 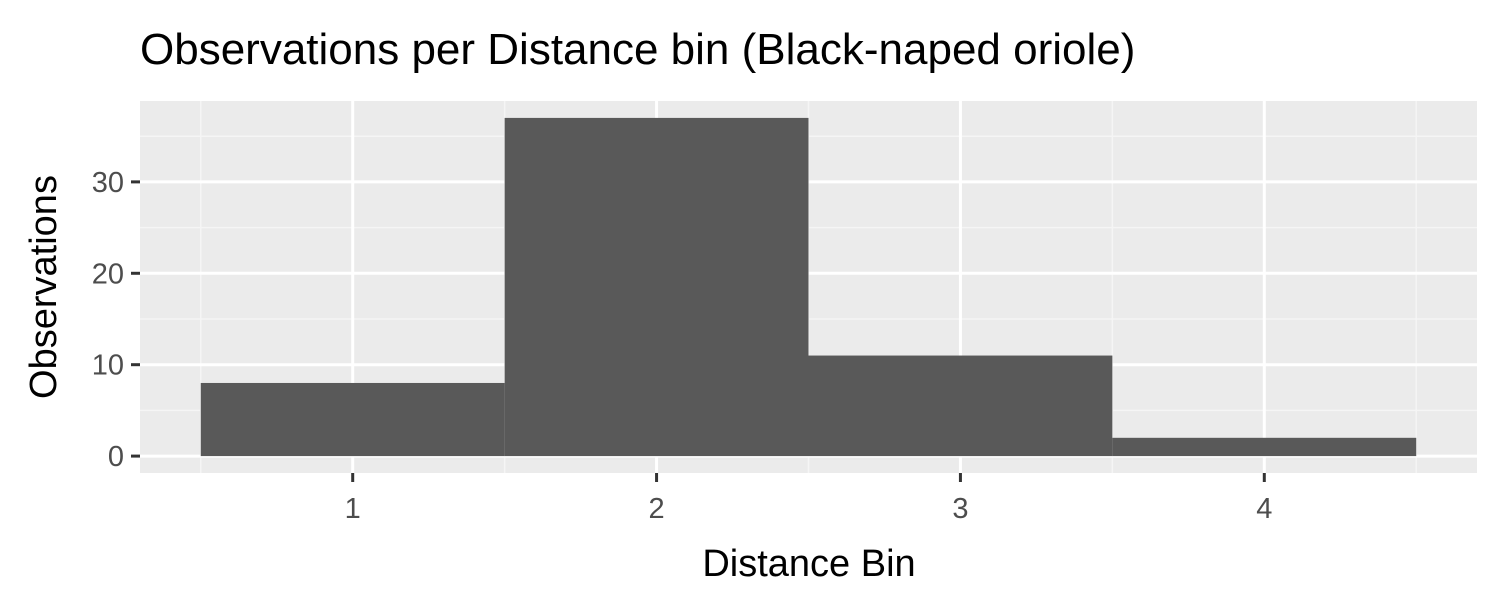 I want to click on x-tick-label: 3, so click(x=960, y=509).